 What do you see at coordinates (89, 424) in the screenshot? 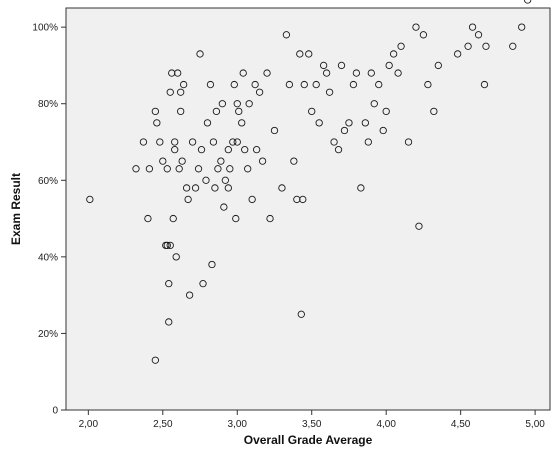
I see `x-tick-label: 2,00` at bounding box center [89, 424].